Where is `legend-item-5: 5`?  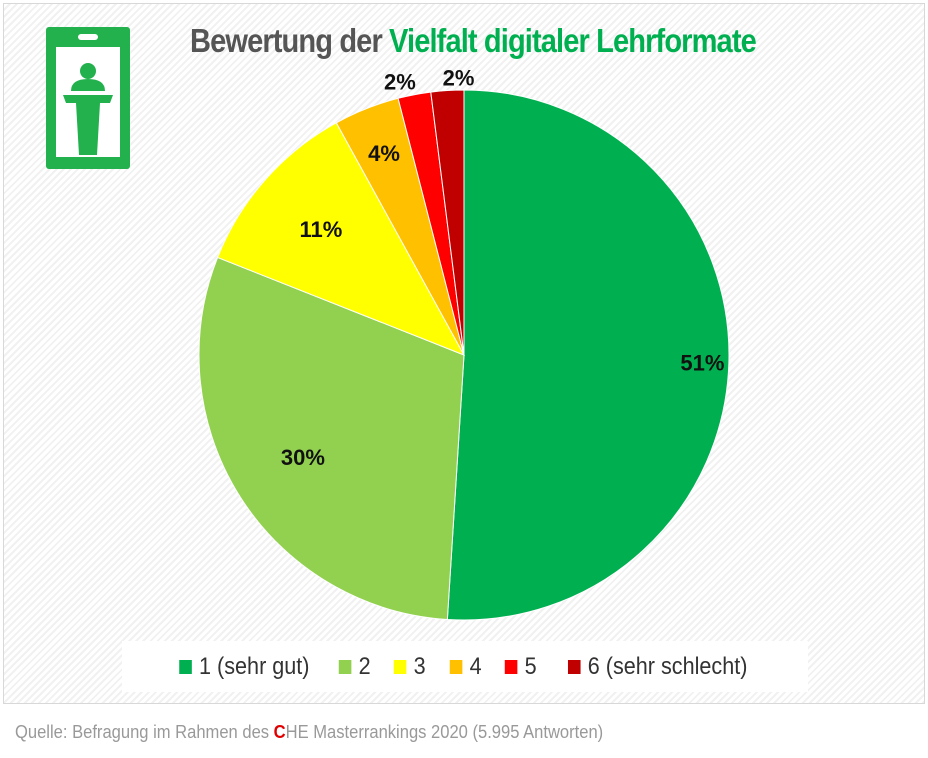 legend-item-5: 5 is located at coordinates (520, 666).